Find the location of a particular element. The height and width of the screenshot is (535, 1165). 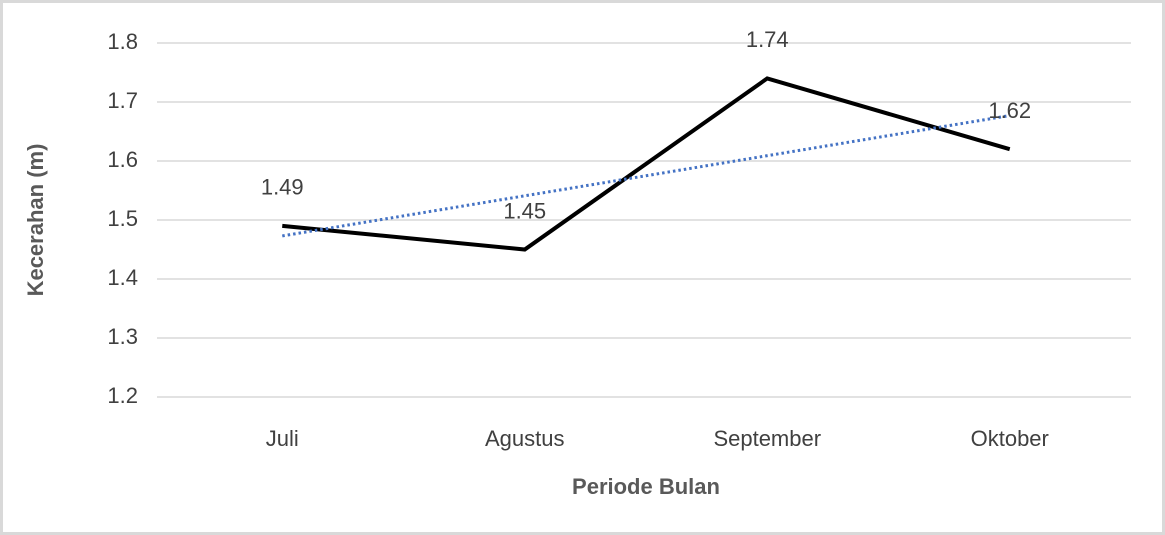

x-tick-label: Oktober is located at coordinates (1010, 438).